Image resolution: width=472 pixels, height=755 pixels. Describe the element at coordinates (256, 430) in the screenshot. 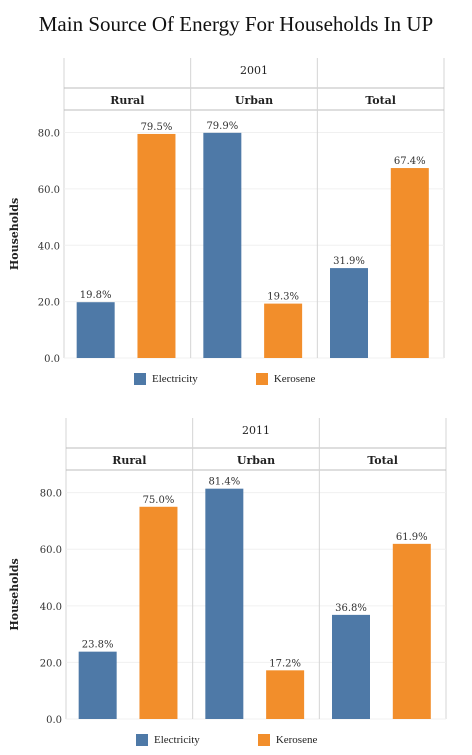

I see `year-label: 2011` at that location.